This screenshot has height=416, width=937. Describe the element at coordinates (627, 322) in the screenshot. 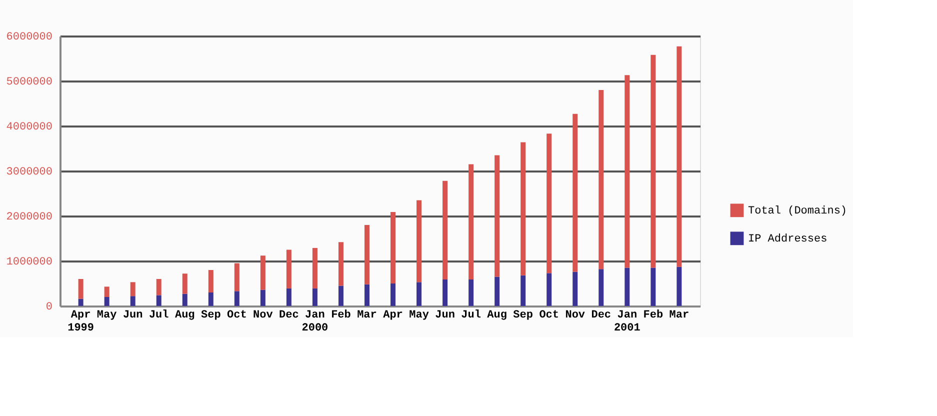

I see `x-tick-label: Jan 2001` at that location.